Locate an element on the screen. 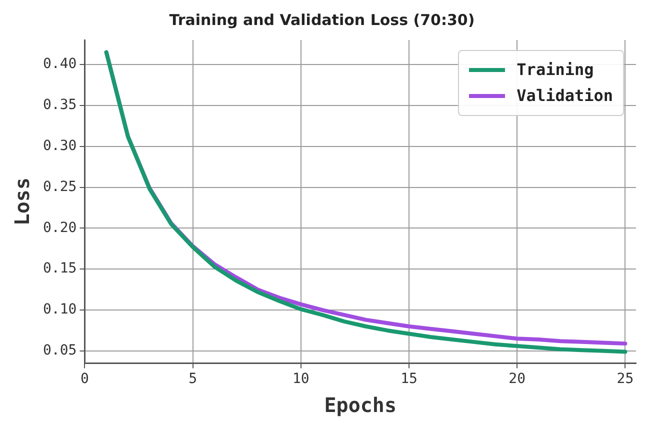 The image size is (655, 430). x-tick-label: 10 is located at coordinates (301, 379).